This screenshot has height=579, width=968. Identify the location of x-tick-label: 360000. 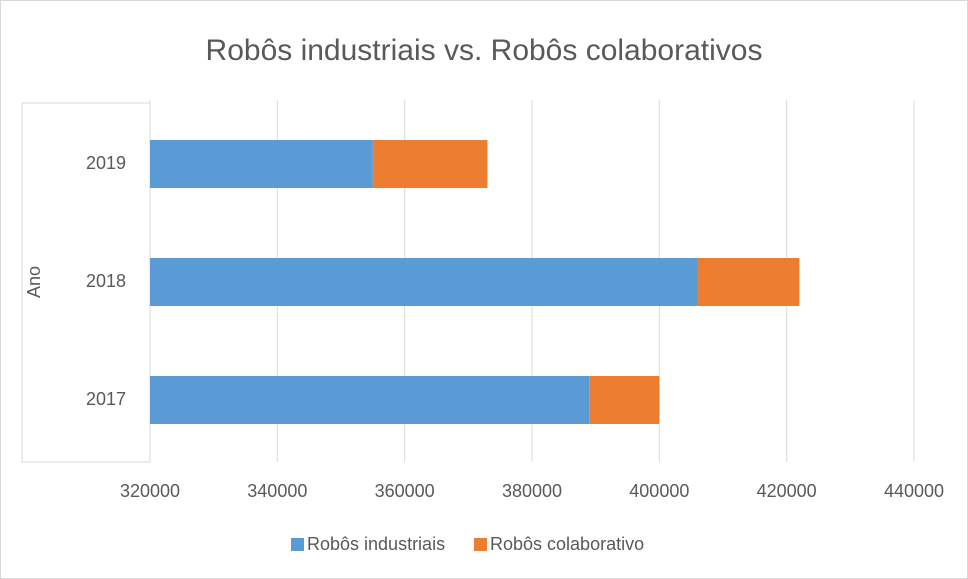
(405, 491).